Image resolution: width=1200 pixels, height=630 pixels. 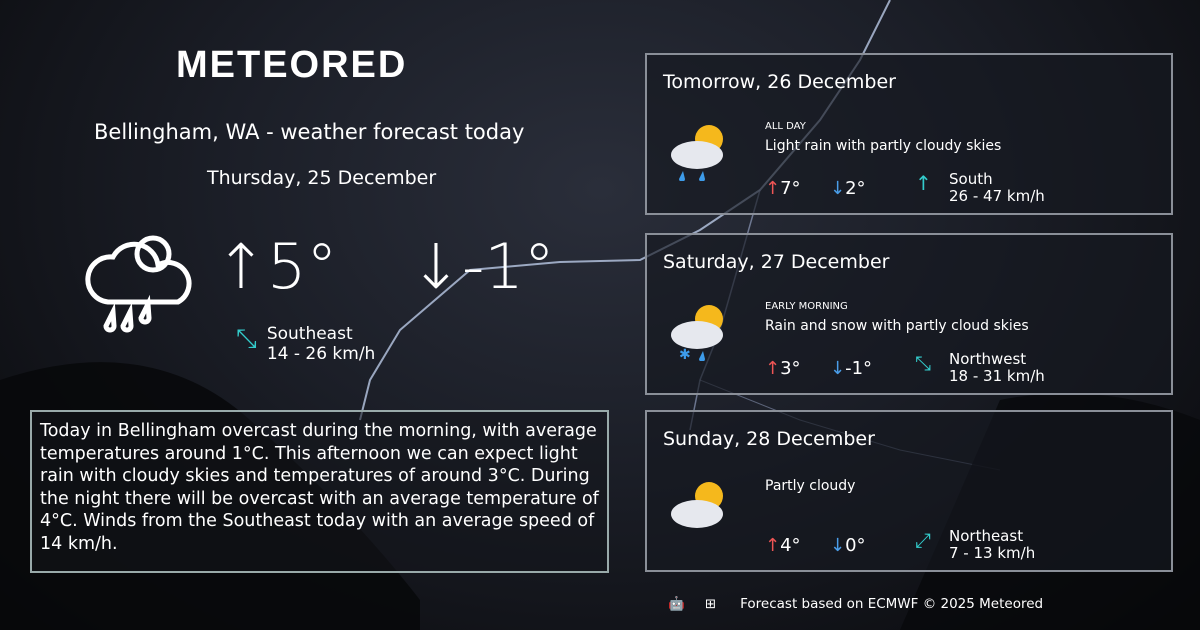 I want to click on card-min: 2°, so click(x=855, y=188).